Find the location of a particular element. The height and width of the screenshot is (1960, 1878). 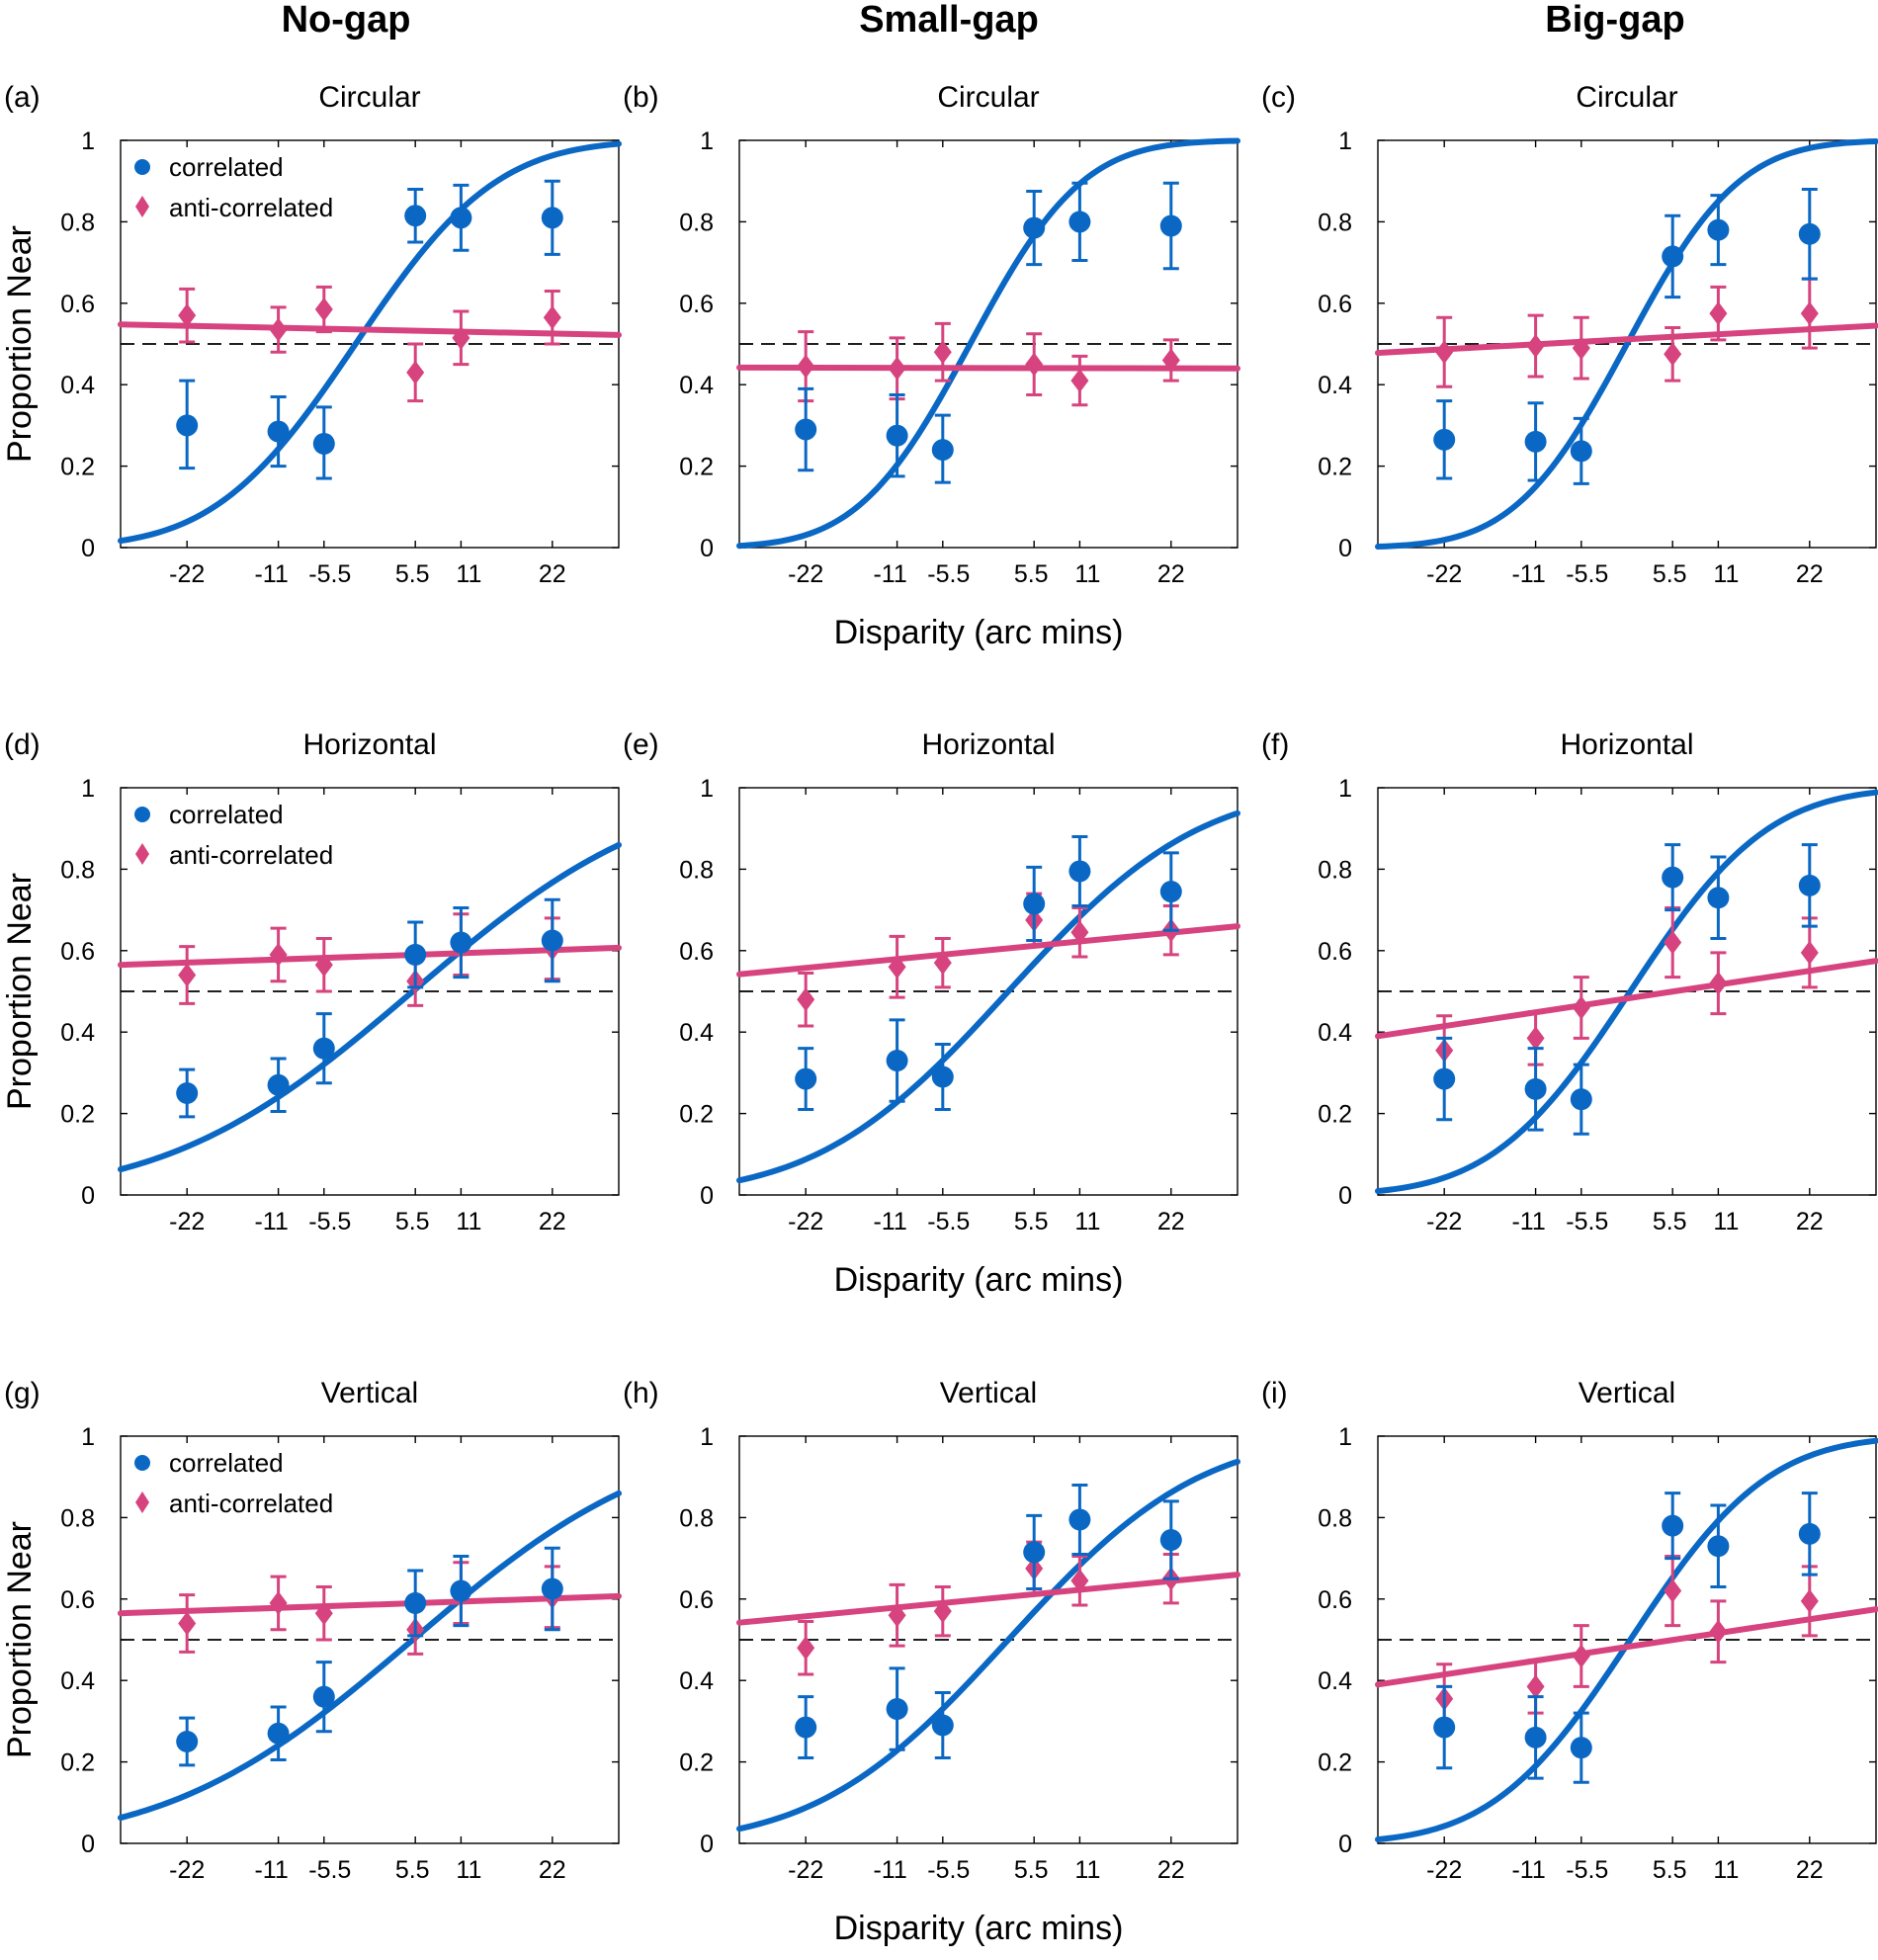

y-tick-label: 0.4 is located at coordinates (77, 1681).